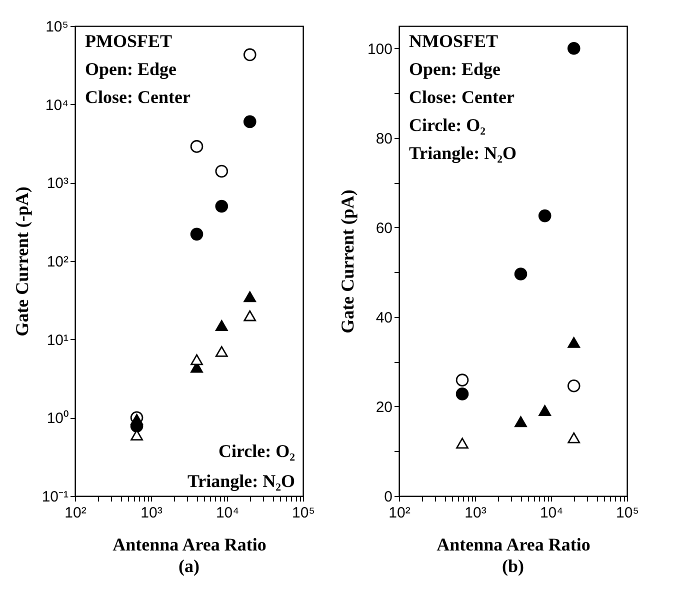 Image resolution: width=677 pixels, height=590 pixels. Describe the element at coordinates (57, 262) in the screenshot. I see `y-tick-label: 10²` at that location.